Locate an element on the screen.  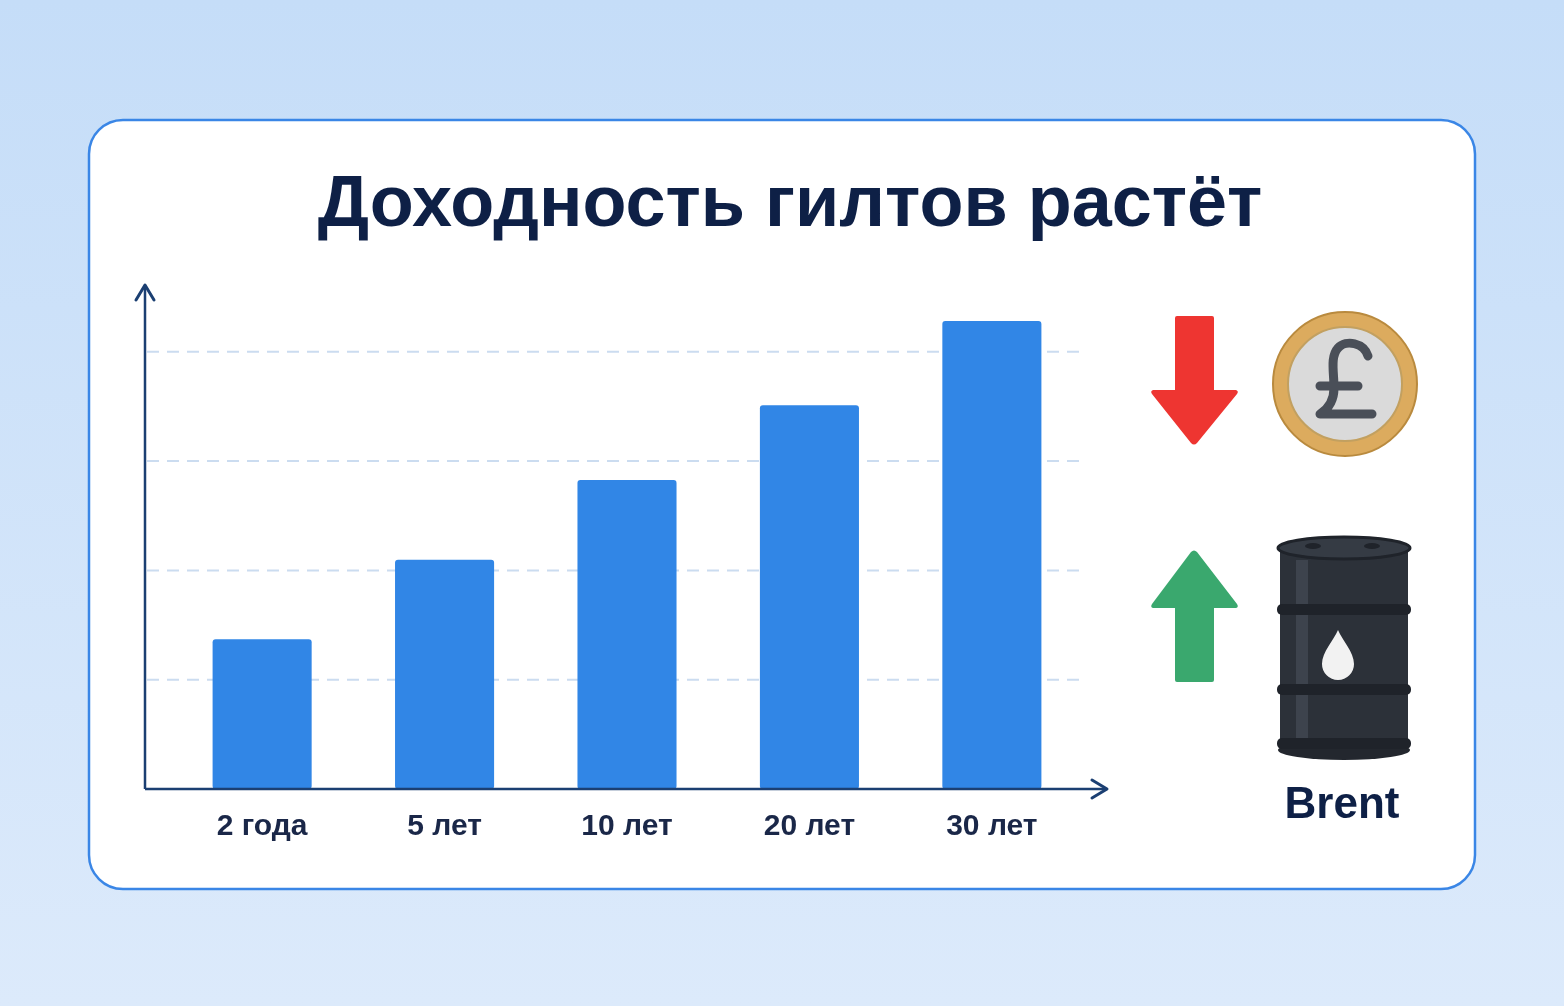
x-tick-label: 2 года is located at coordinates (262, 824).